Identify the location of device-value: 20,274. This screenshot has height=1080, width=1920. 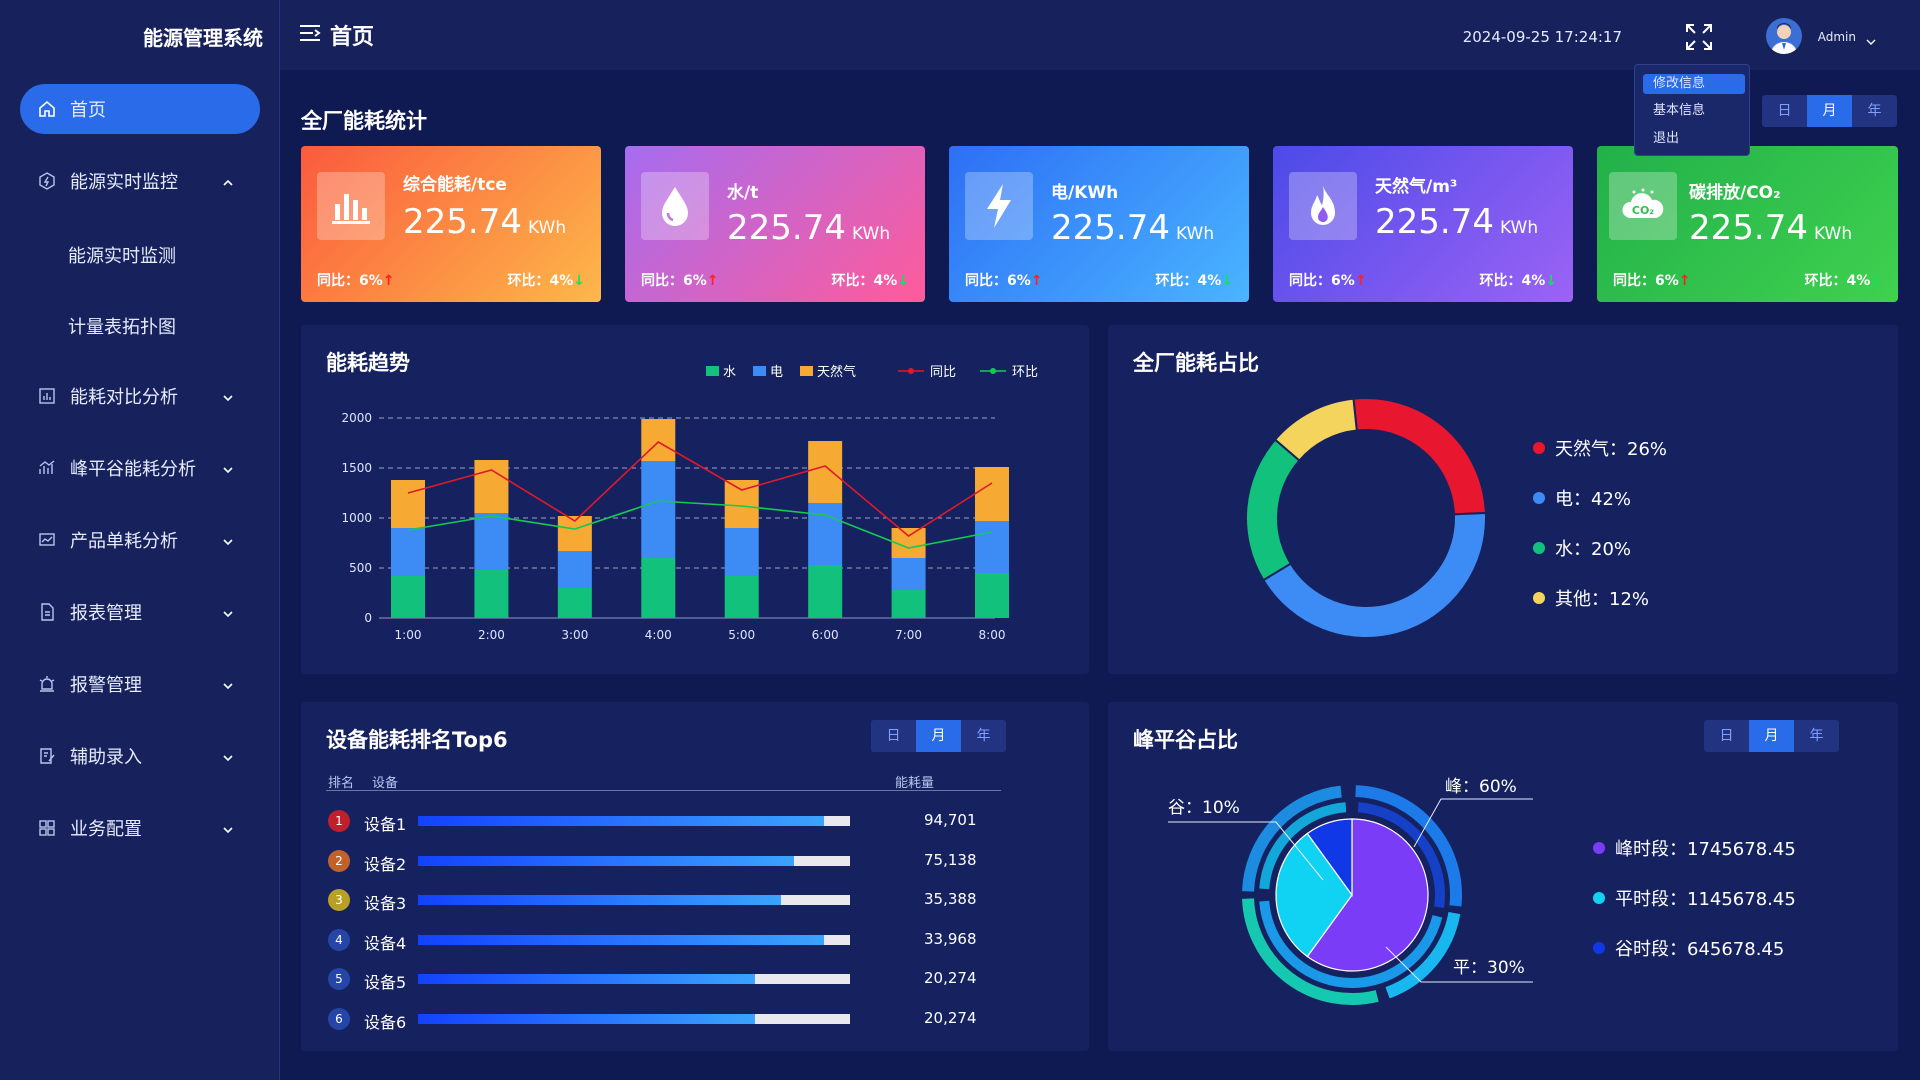
(950, 1017).